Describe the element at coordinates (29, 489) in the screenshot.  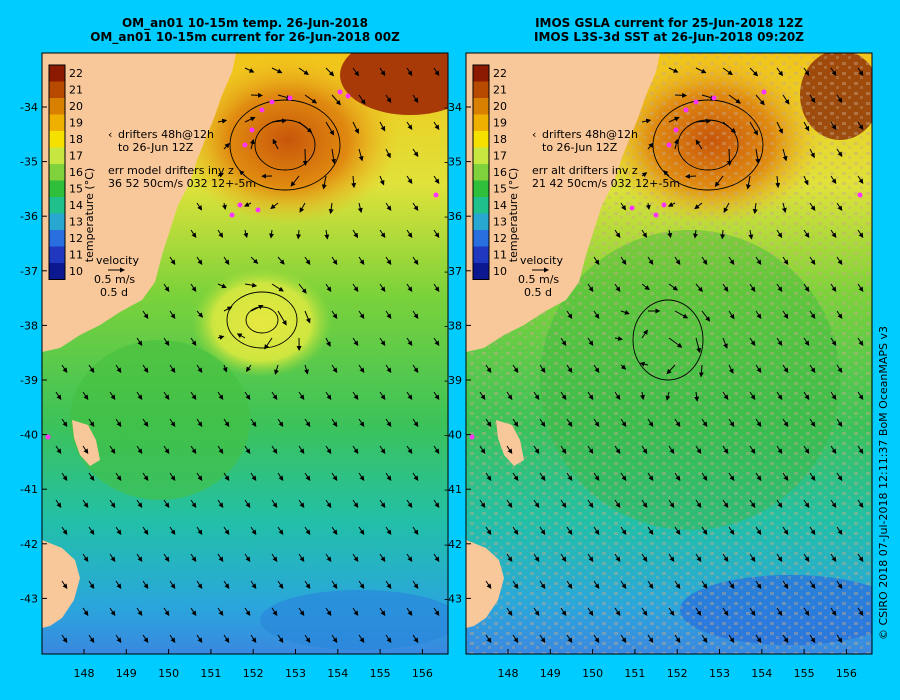
I see `left-lat-tick-label: -41` at that location.